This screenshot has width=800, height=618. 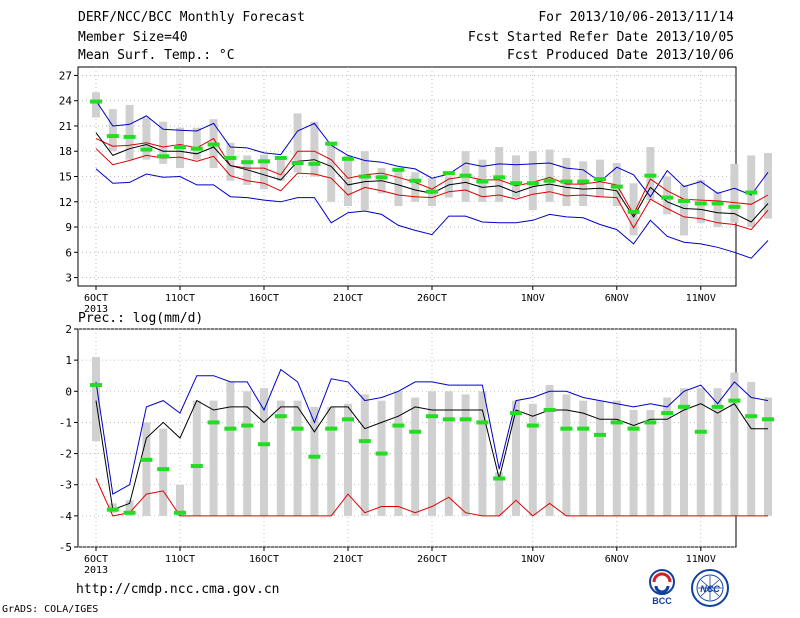 What do you see at coordinates (432, 149) in the screenshot?
I see `temp-max-line` at bounding box center [432, 149].